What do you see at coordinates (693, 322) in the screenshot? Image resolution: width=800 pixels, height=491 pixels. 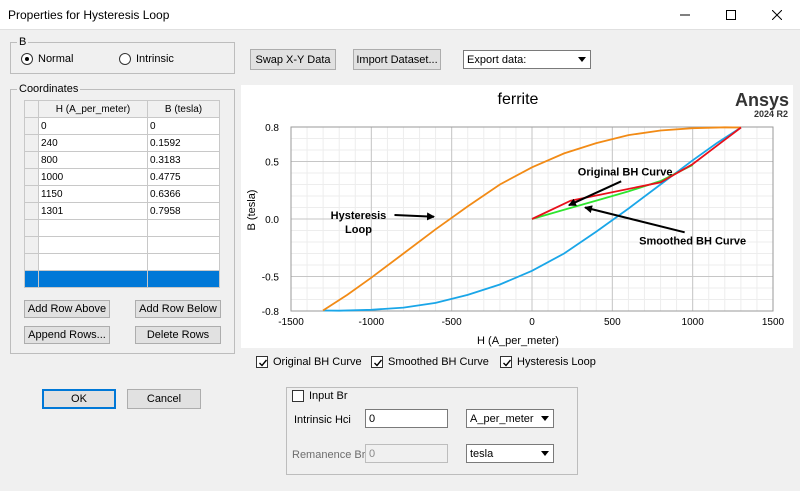 I see `x-tick-label: 1000` at bounding box center [693, 322].